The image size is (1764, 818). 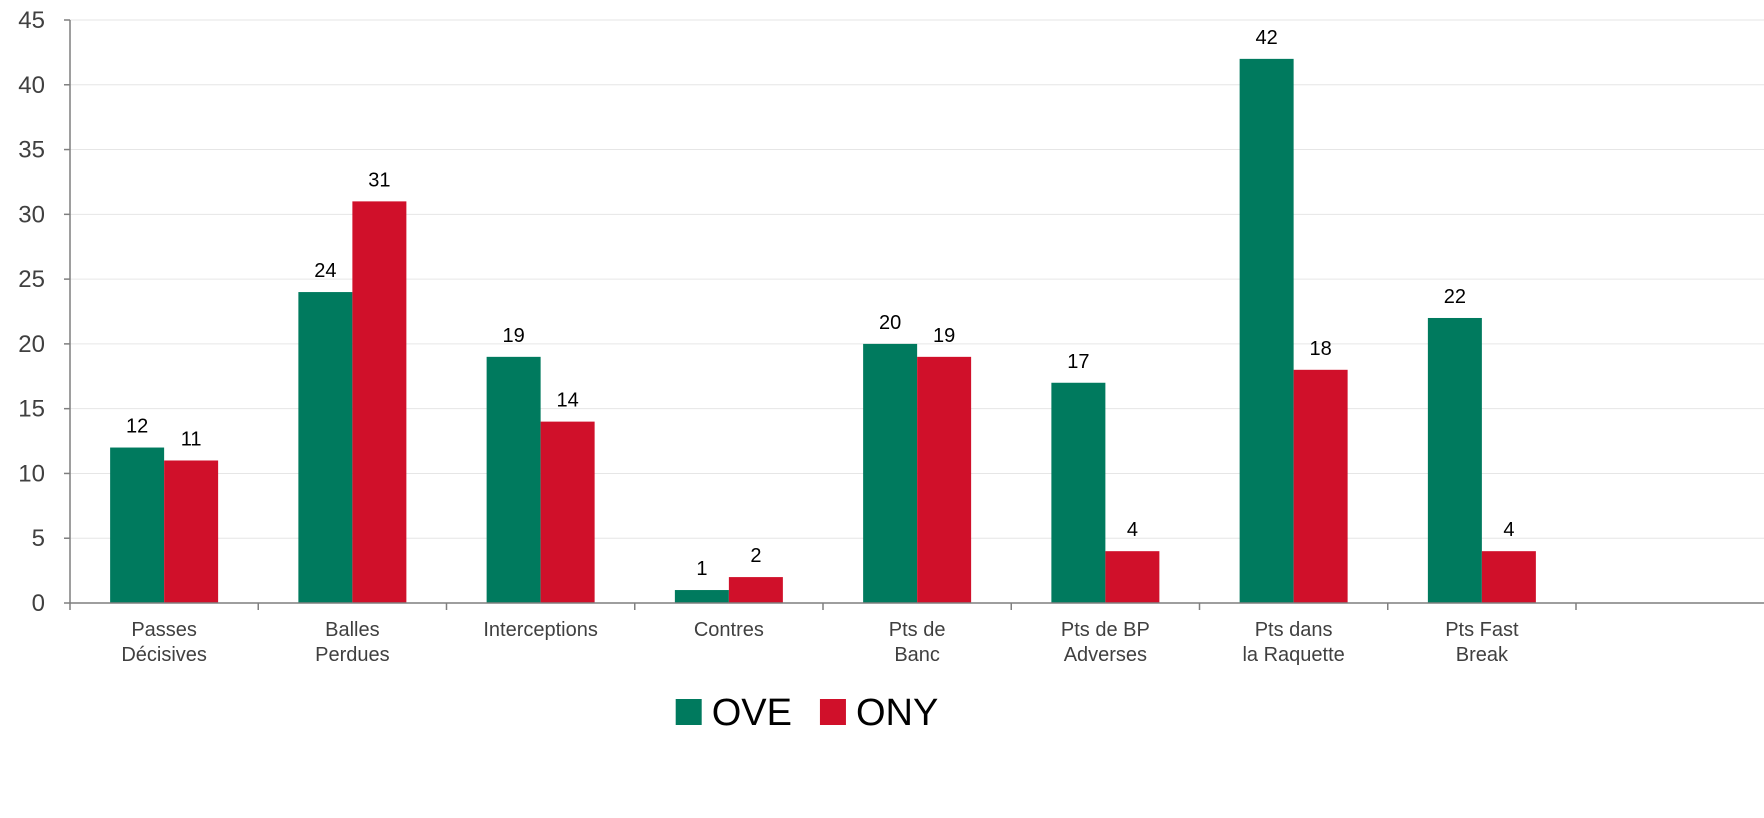 What do you see at coordinates (917, 642) in the screenshot?
I see `x-tick-label: Pts de Banc` at bounding box center [917, 642].